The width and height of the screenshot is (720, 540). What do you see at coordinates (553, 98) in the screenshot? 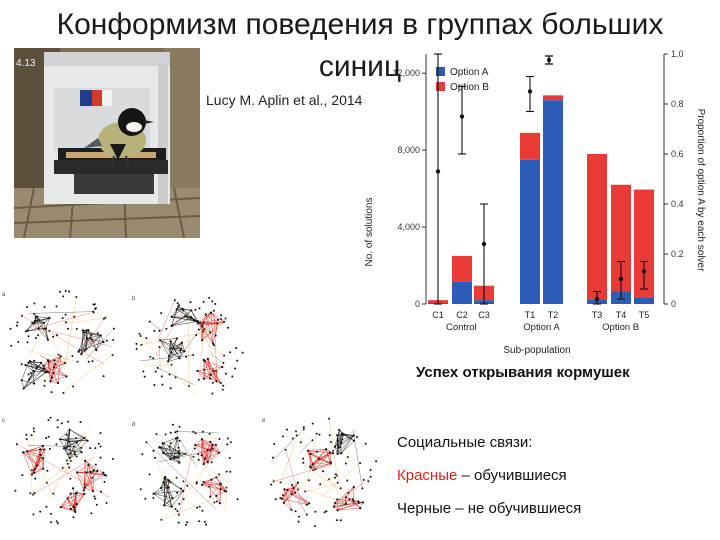
I see `bar-option-b-t2` at bounding box center [553, 98].